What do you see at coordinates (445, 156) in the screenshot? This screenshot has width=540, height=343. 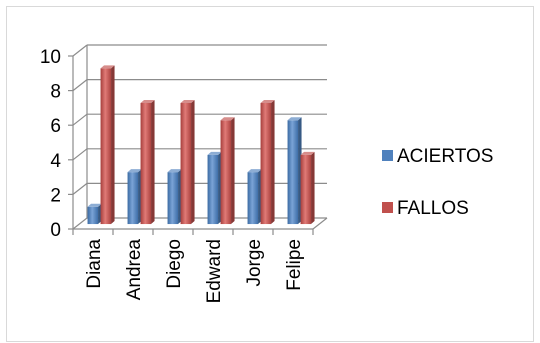 I see `legend-label: ACIERTOS` at bounding box center [445, 156].